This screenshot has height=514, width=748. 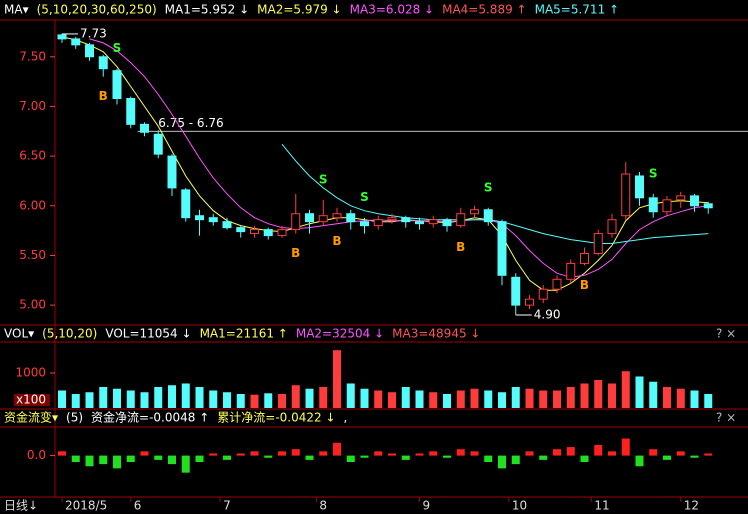 What do you see at coordinates (190, 123) in the screenshot?
I see `price-line-label: 6.75 - 6.76` at bounding box center [190, 123].